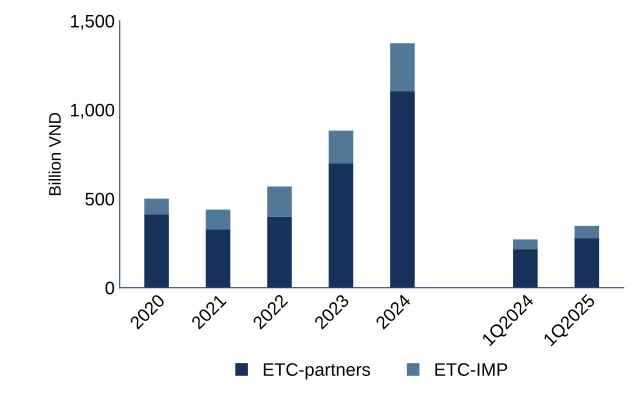  What do you see at coordinates (110, 288) in the screenshot?
I see `y-tick-label: 0` at bounding box center [110, 288].